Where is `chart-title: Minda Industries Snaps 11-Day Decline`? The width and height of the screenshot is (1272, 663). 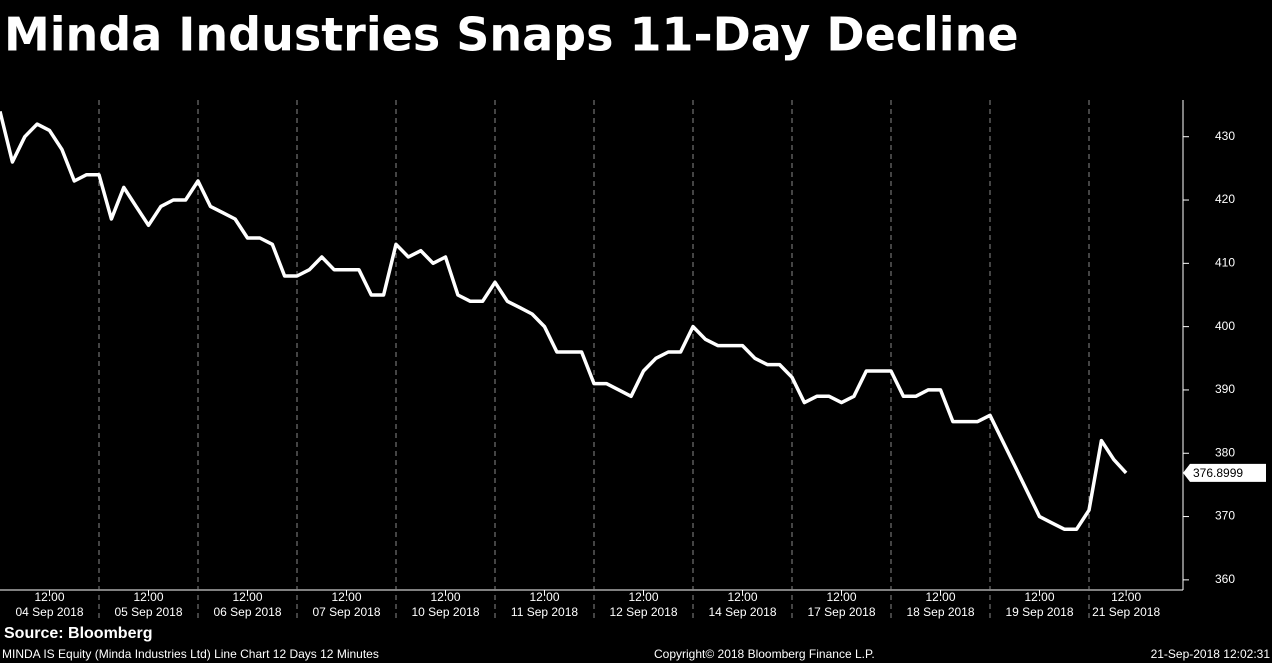 chart-title: Minda Industries Snaps 11-Day Decline is located at coordinates (511, 35).